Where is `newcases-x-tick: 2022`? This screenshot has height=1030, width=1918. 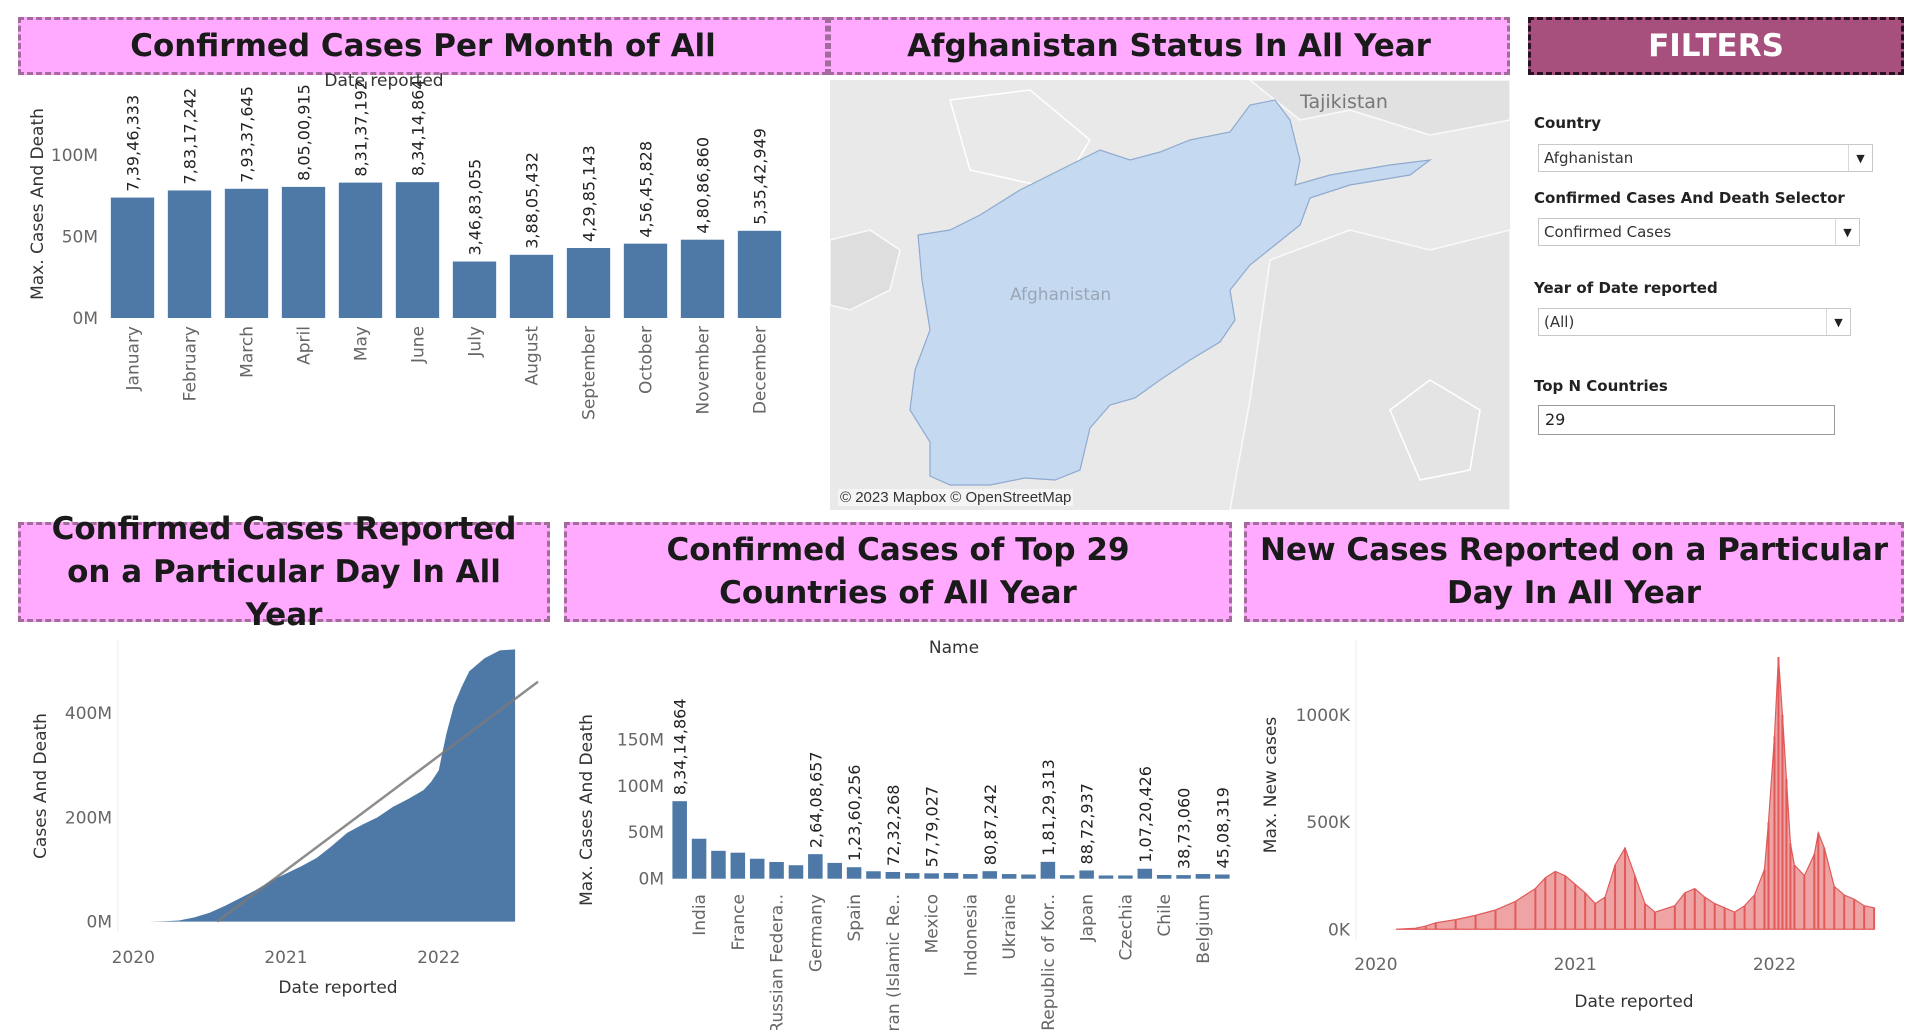 newcases-x-tick: 2022 is located at coordinates (1774, 965).